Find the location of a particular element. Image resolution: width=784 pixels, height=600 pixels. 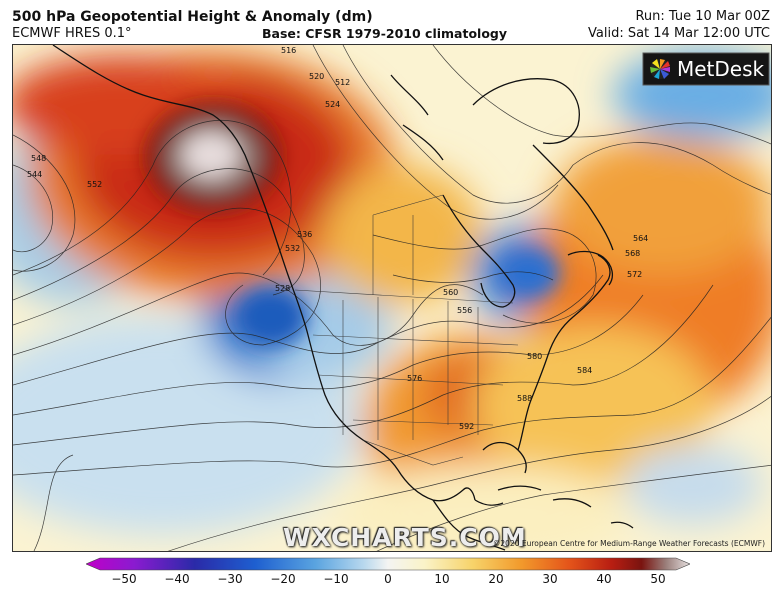

valid-time: Valid: Sat 14 Mar 12:00 UTC is located at coordinates (679, 33).